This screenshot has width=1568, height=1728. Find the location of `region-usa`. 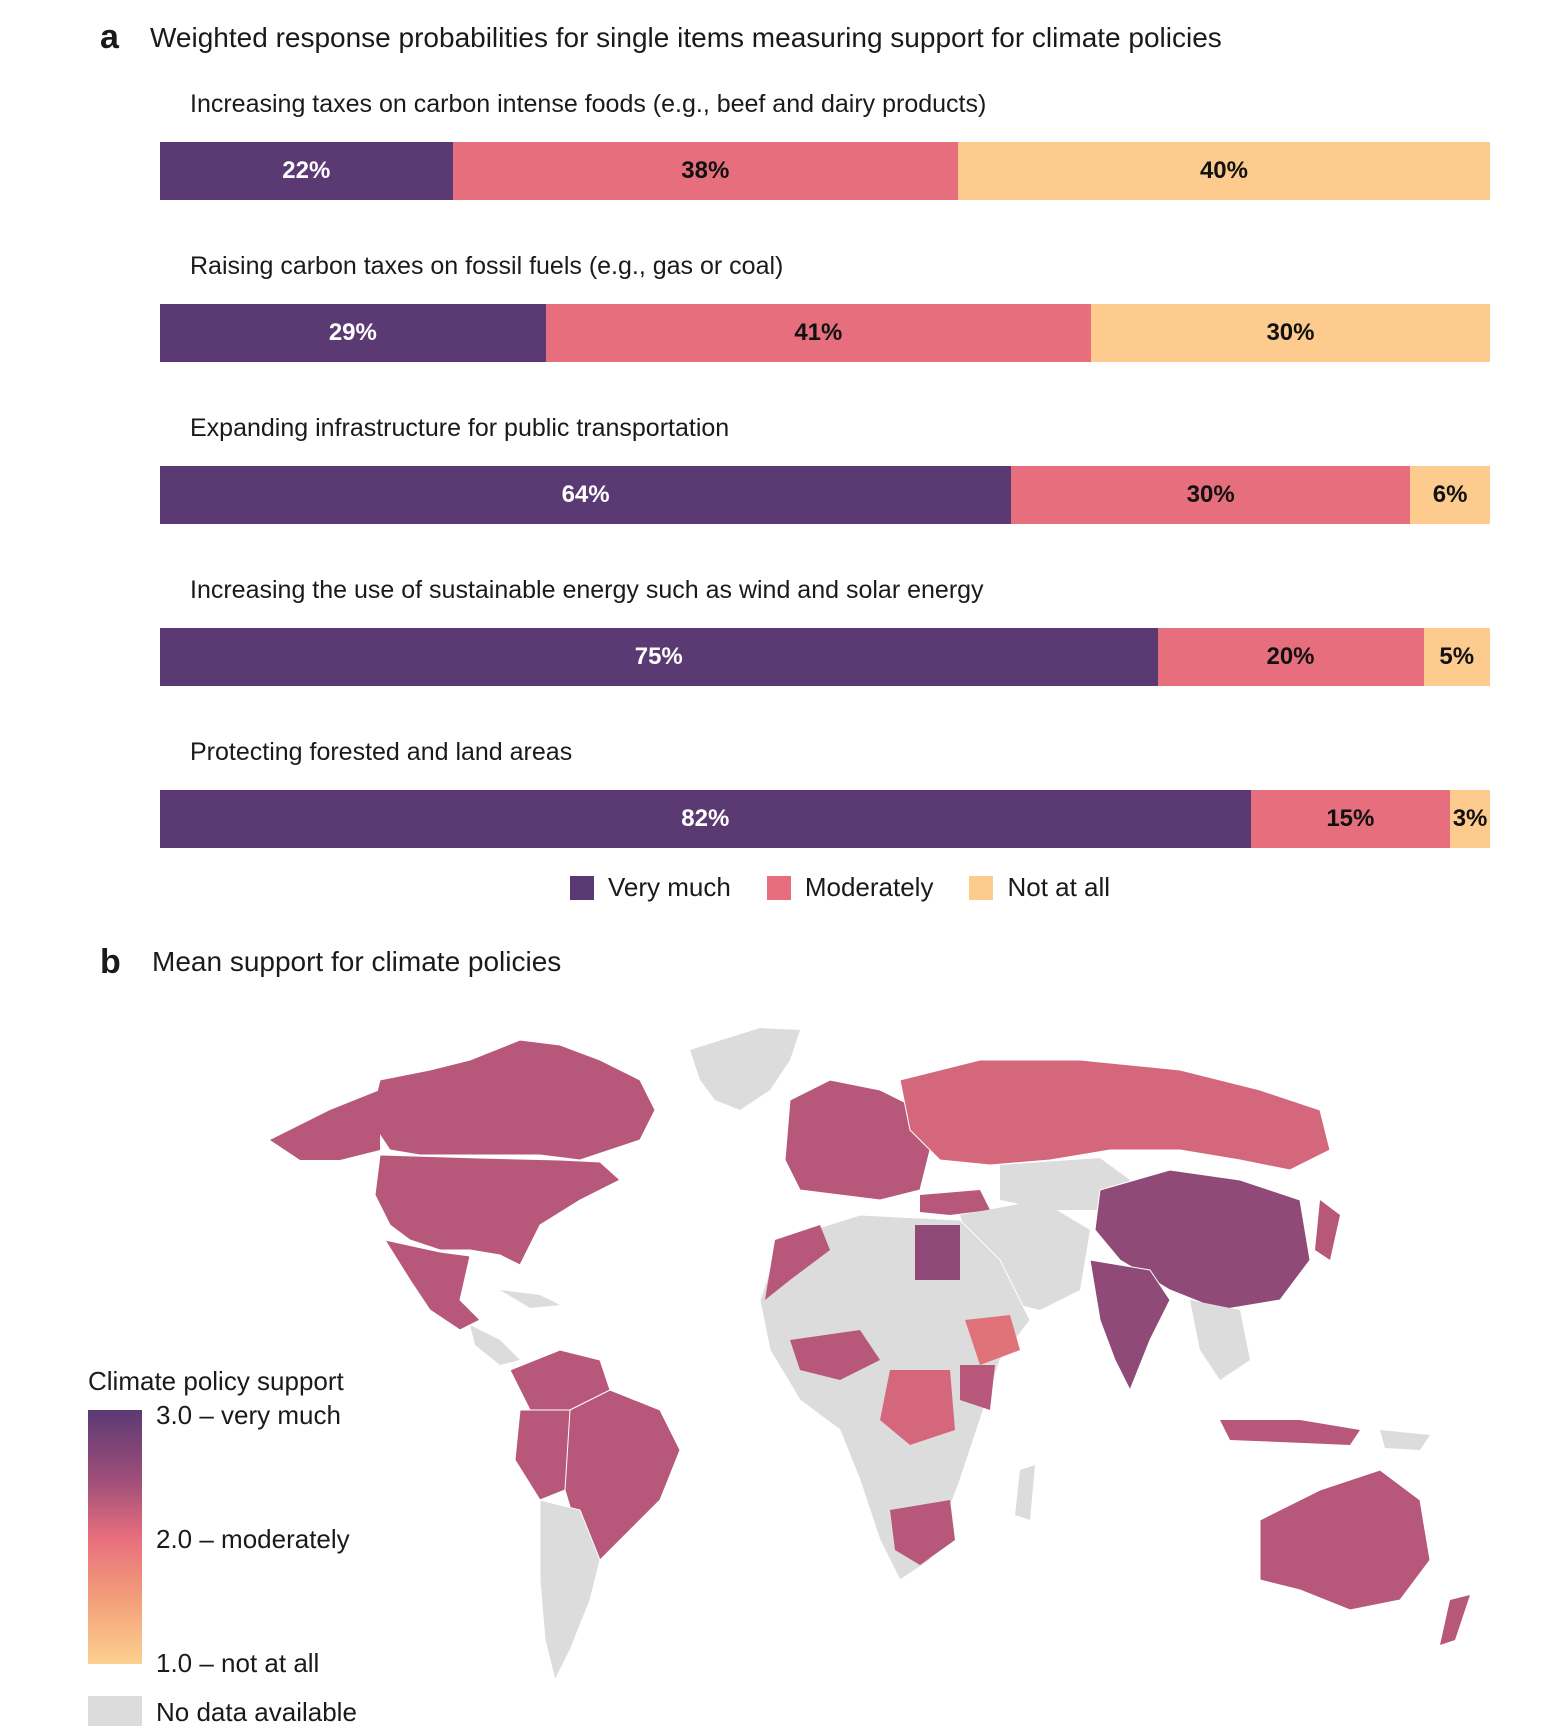

region-usa is located at coordinates (497, 1210).